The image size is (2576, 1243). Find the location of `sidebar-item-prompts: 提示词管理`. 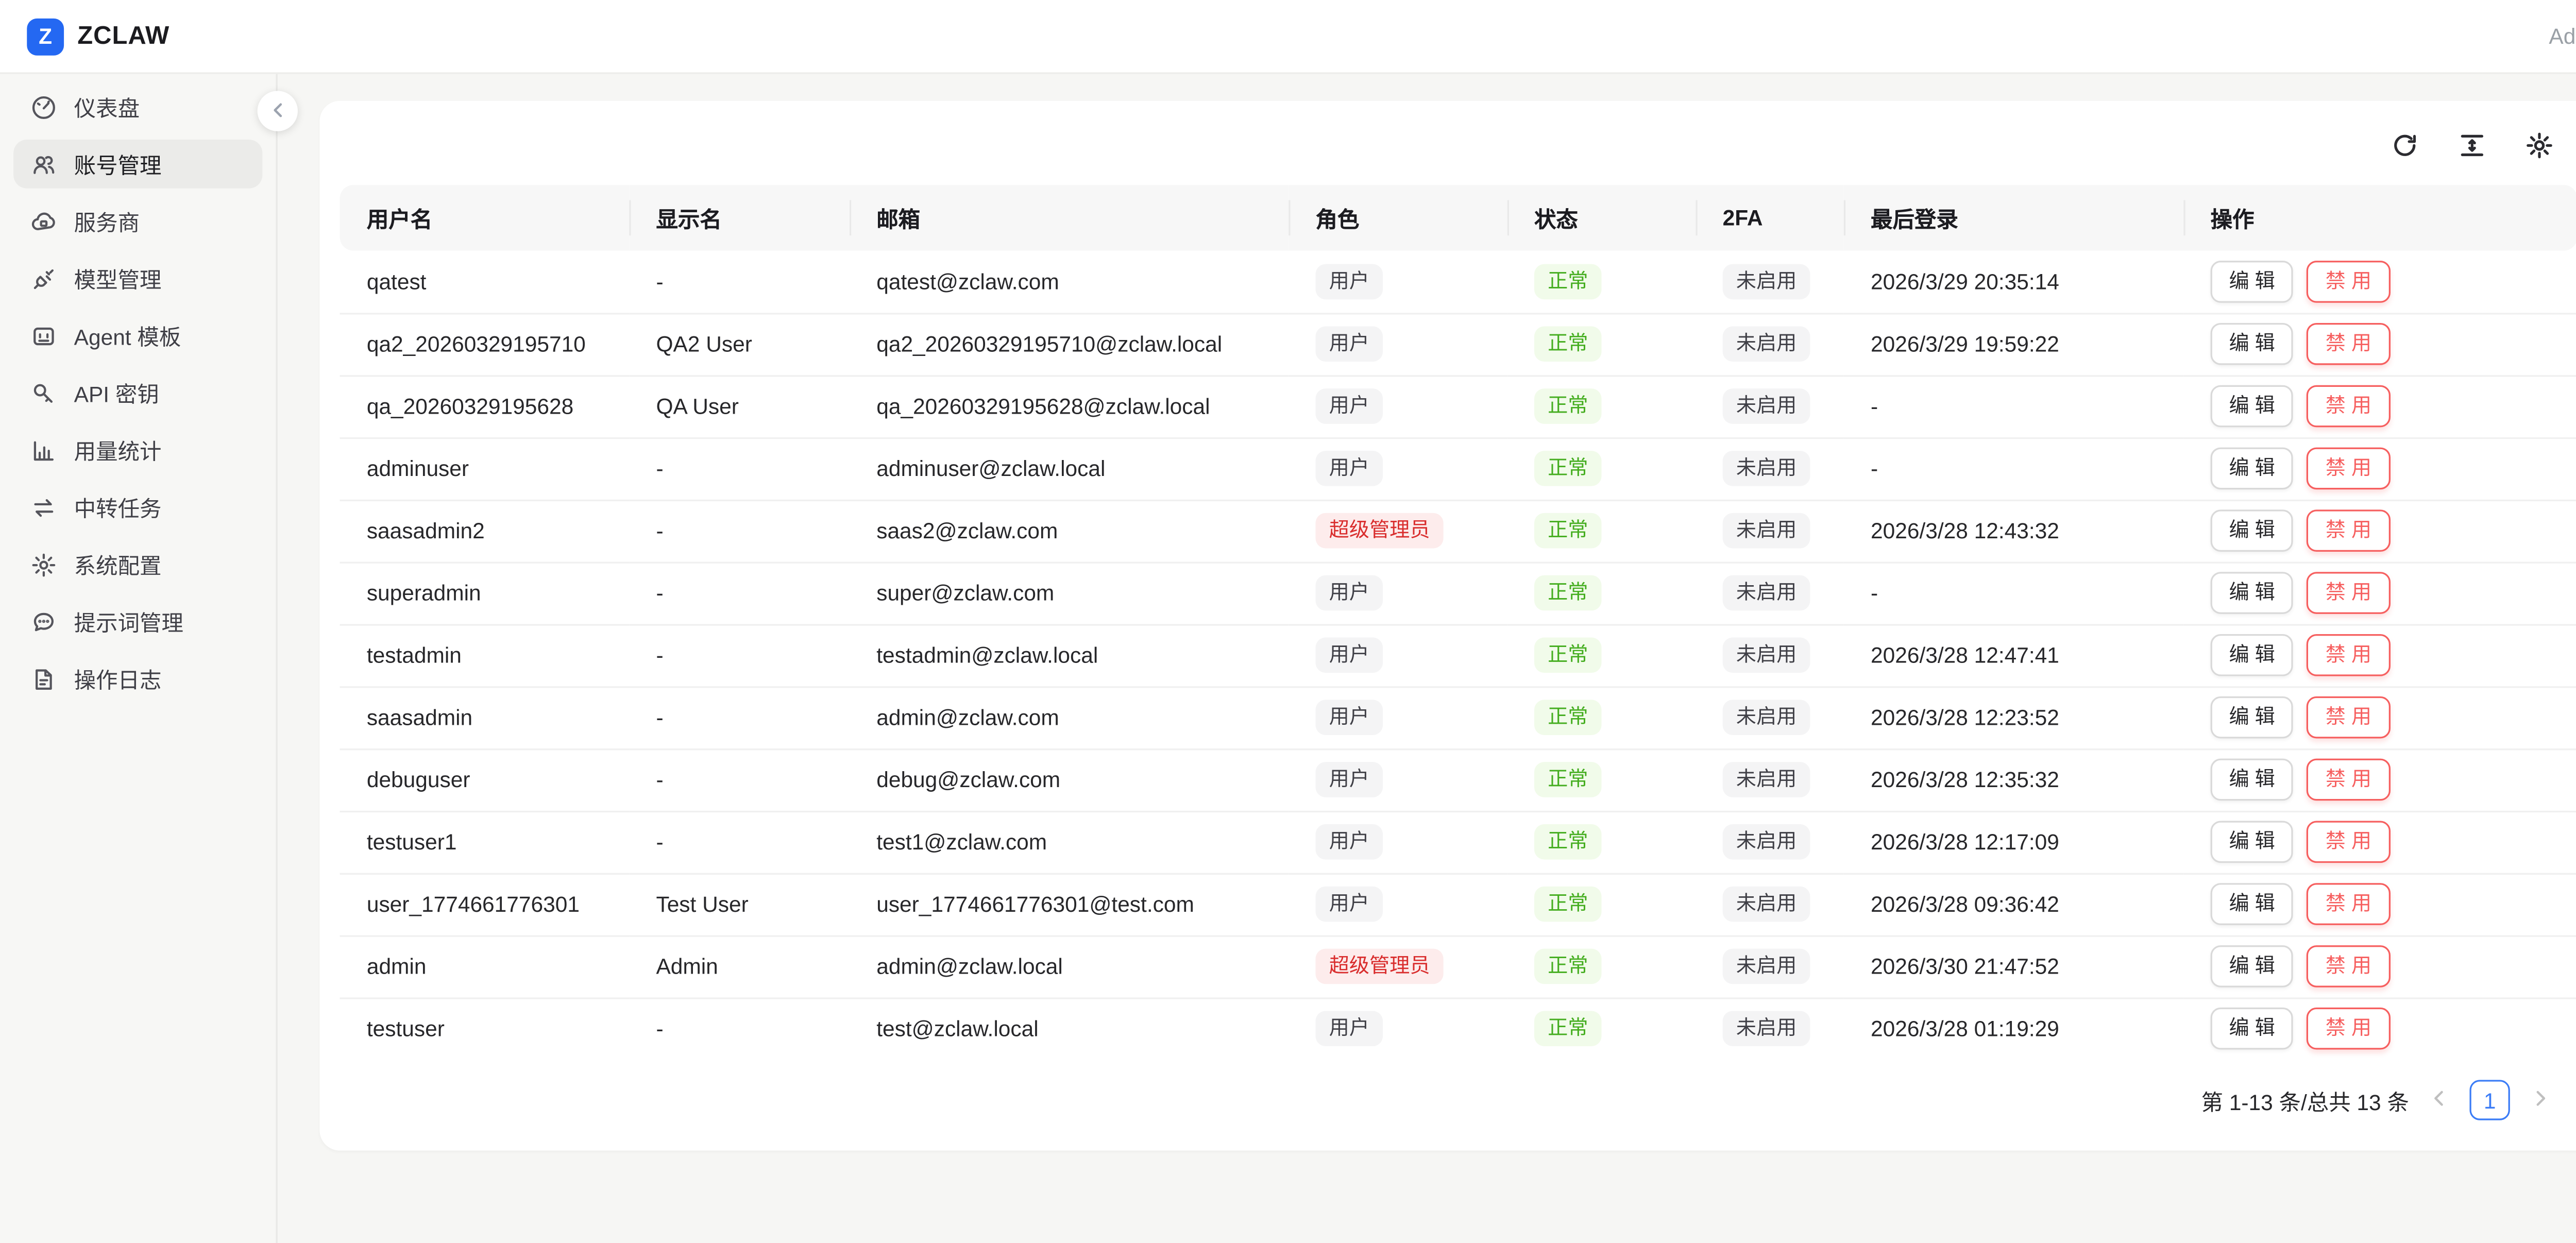

sidebar-item-prompts: 提示词管理 is located at coordinates (137, 621).